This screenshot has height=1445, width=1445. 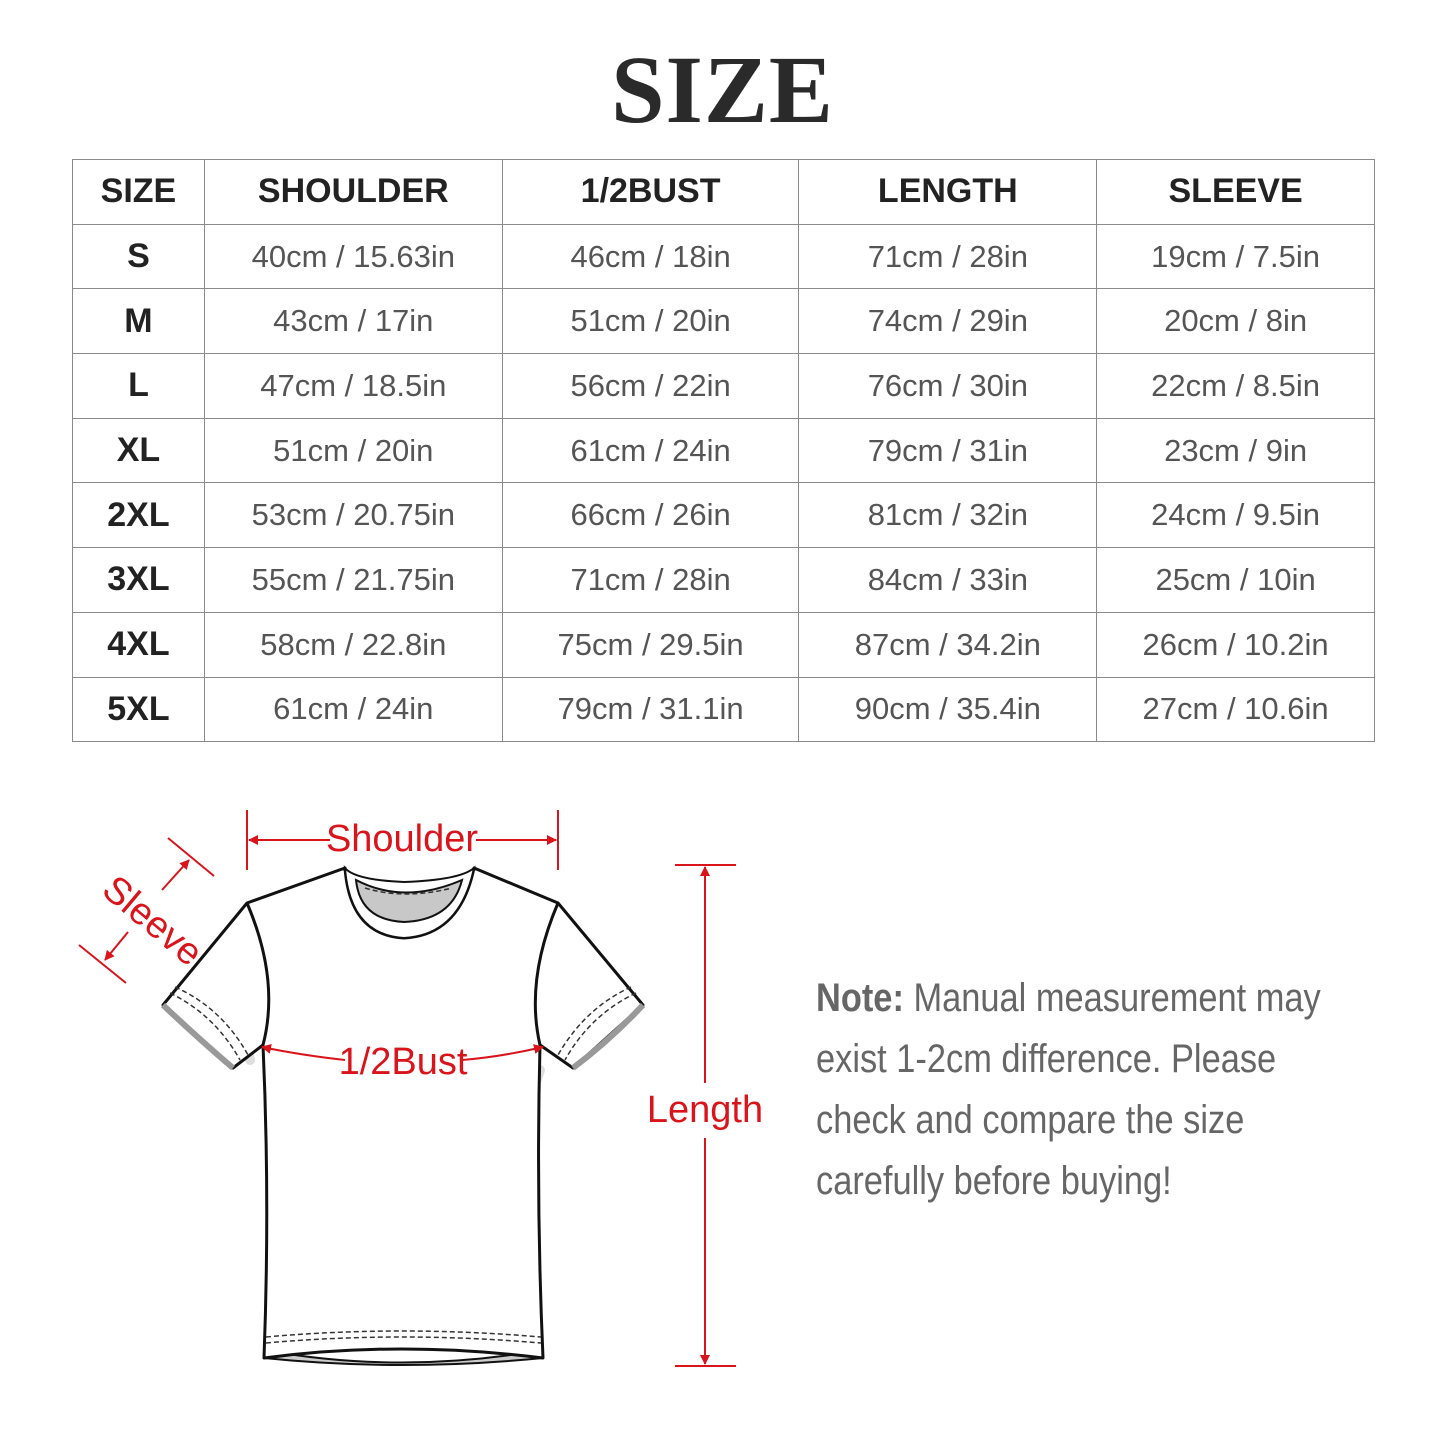 What do you see at coordinates (705, 1110) in the screenshot?
I see `length-label: Length` at bounding box center [705, 1110].